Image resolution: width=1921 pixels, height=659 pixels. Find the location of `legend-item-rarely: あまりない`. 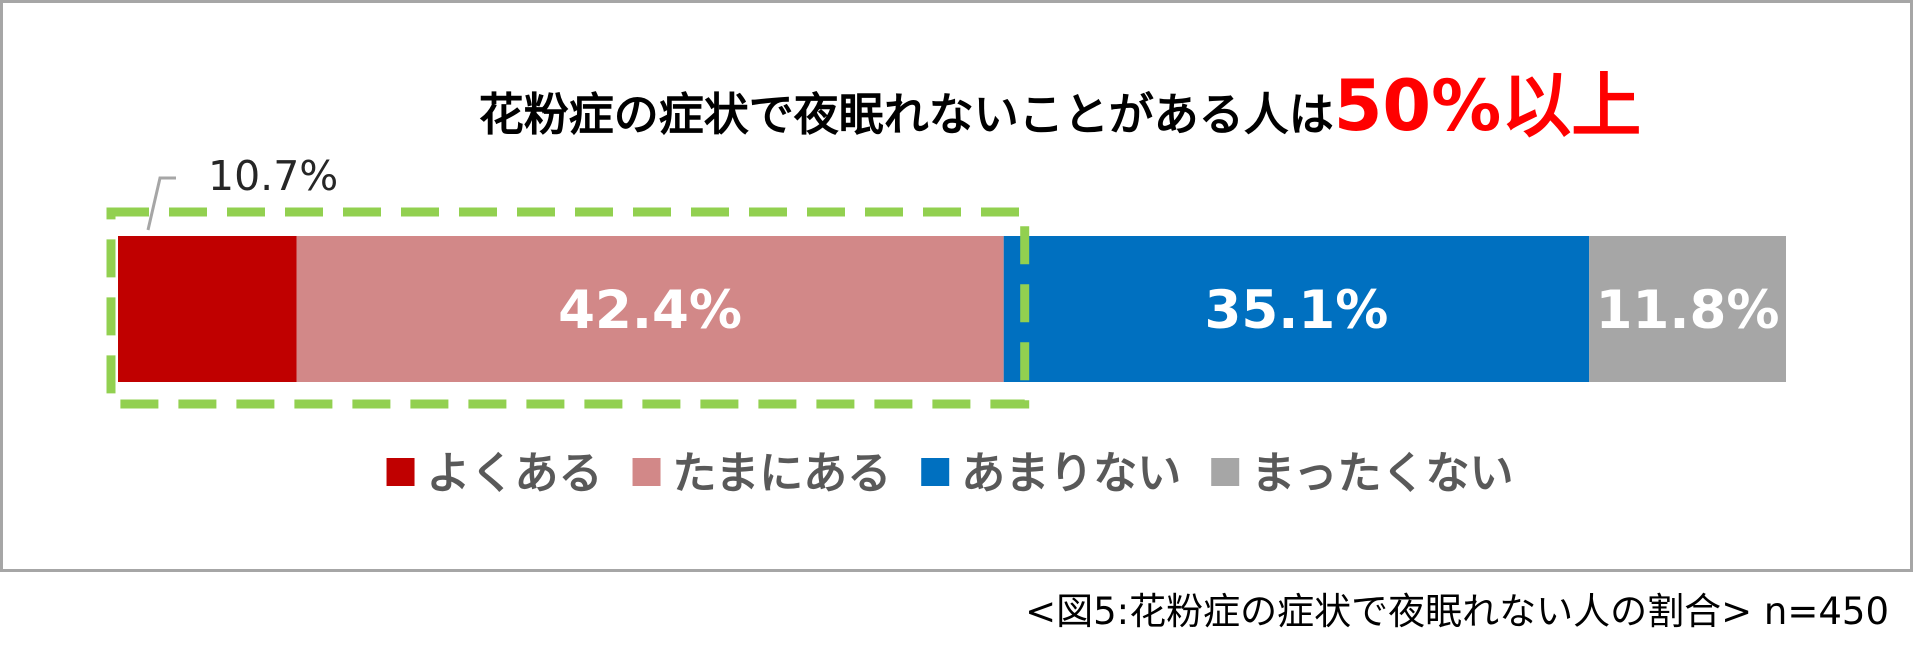

legend-item-rarely: あまりない is located at coordinates (1051, 473).